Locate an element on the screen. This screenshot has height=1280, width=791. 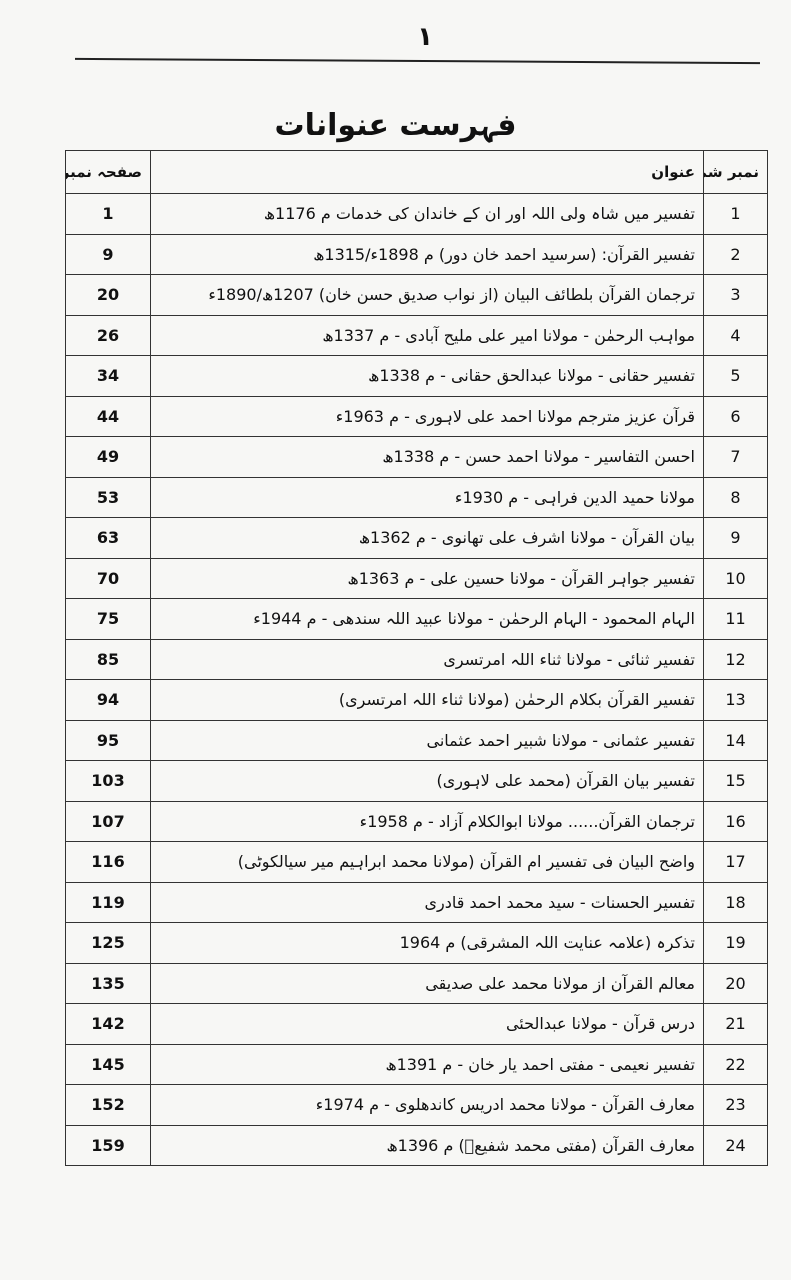
header-row: نمبر شمارعنوانصفحہ نمبر is located at coordinates (416, 172).